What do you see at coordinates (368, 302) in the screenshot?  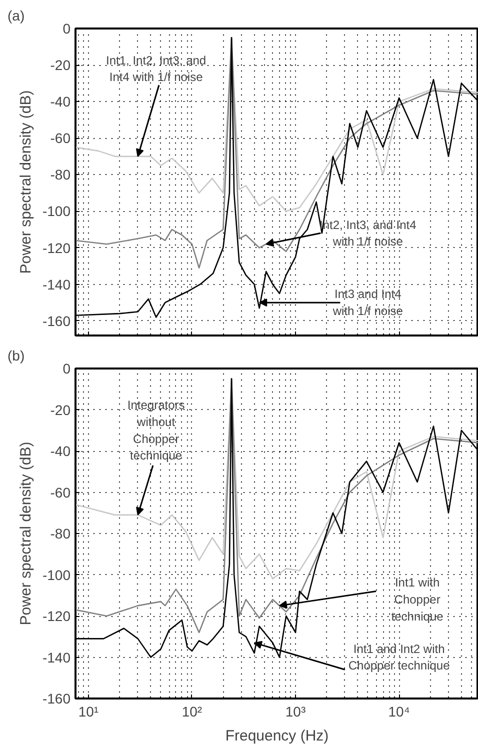 I see `annotation: Int3 and Int4 with 1/f noise` at bounding box center [368, 302].